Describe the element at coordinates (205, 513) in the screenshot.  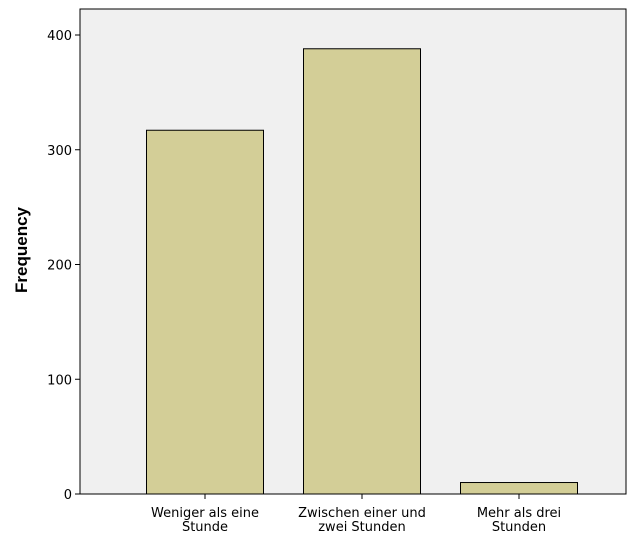
I see `x-category-label: Weniger als eine` at that location.